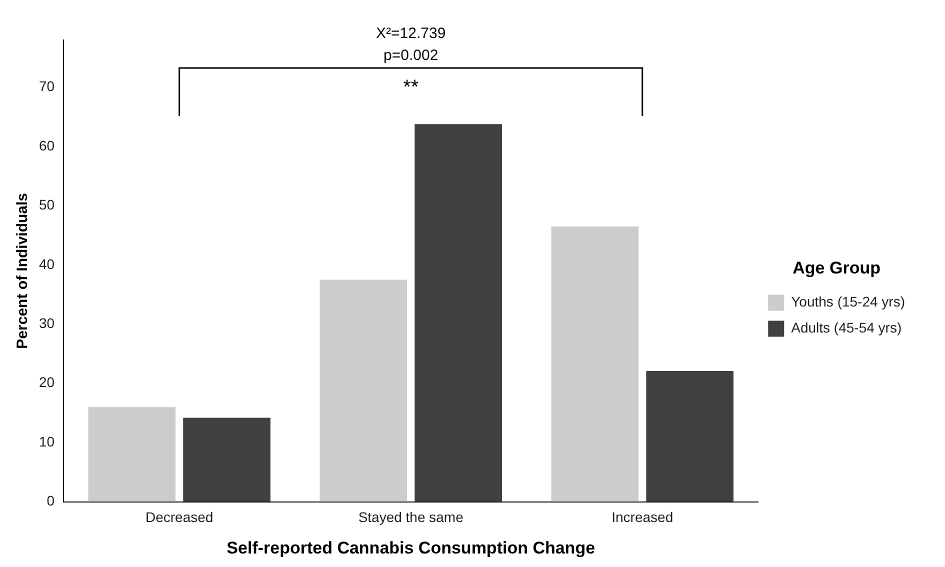 This screenshot has height=567, width=945. I want to click on legend-label: Youths (15-24 yrs), so click(848, 302).